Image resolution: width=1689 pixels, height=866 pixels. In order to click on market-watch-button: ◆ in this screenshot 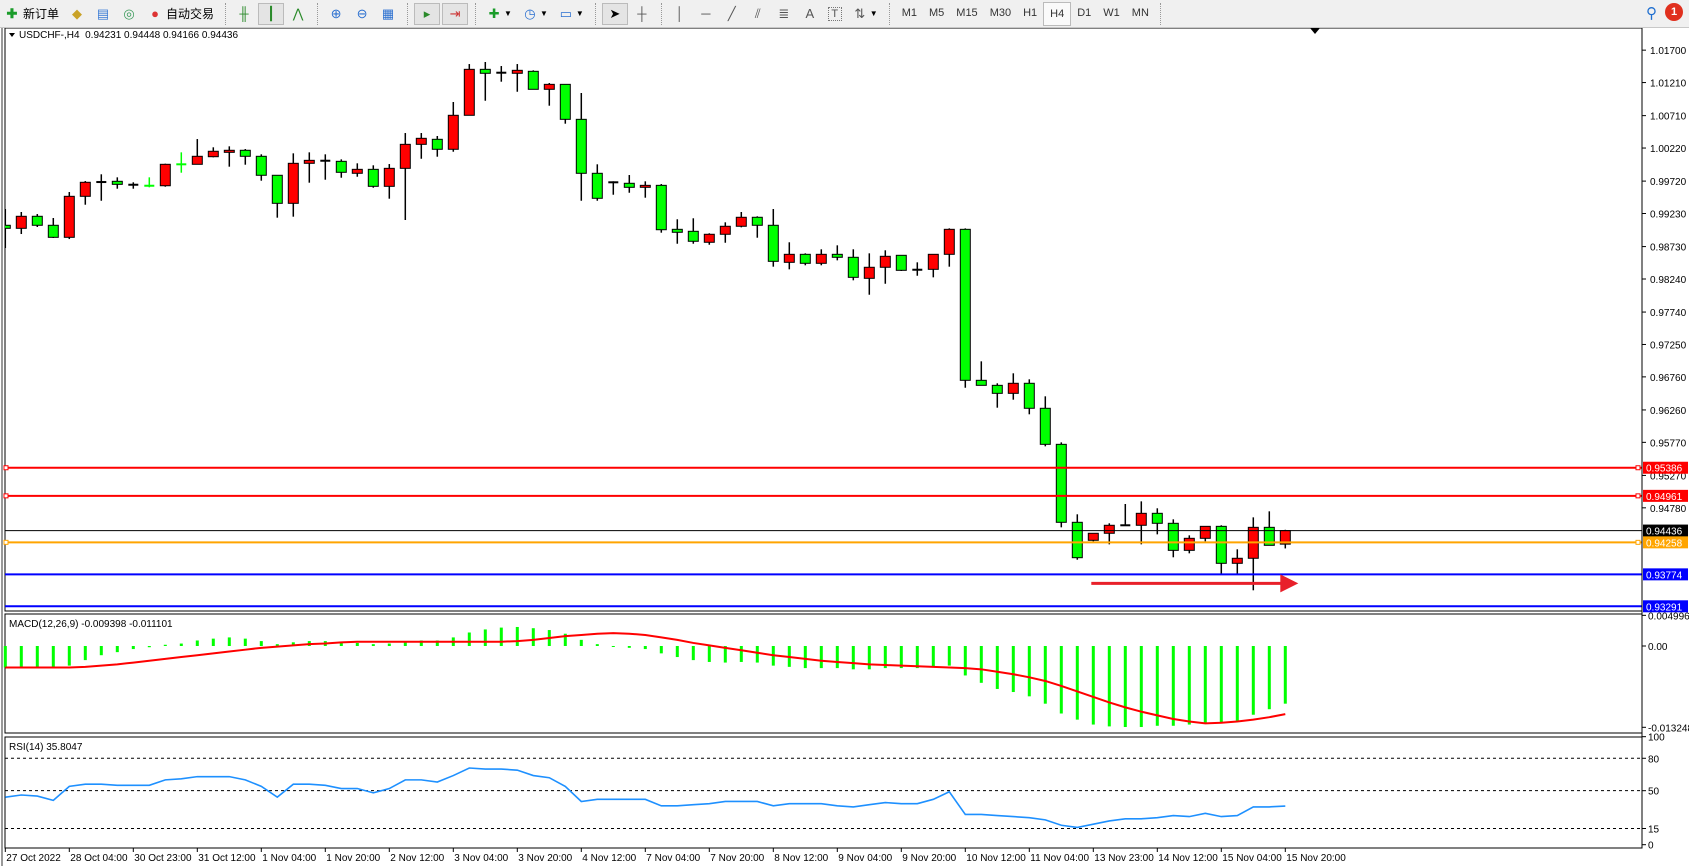, I will do `click(77, 14)`.